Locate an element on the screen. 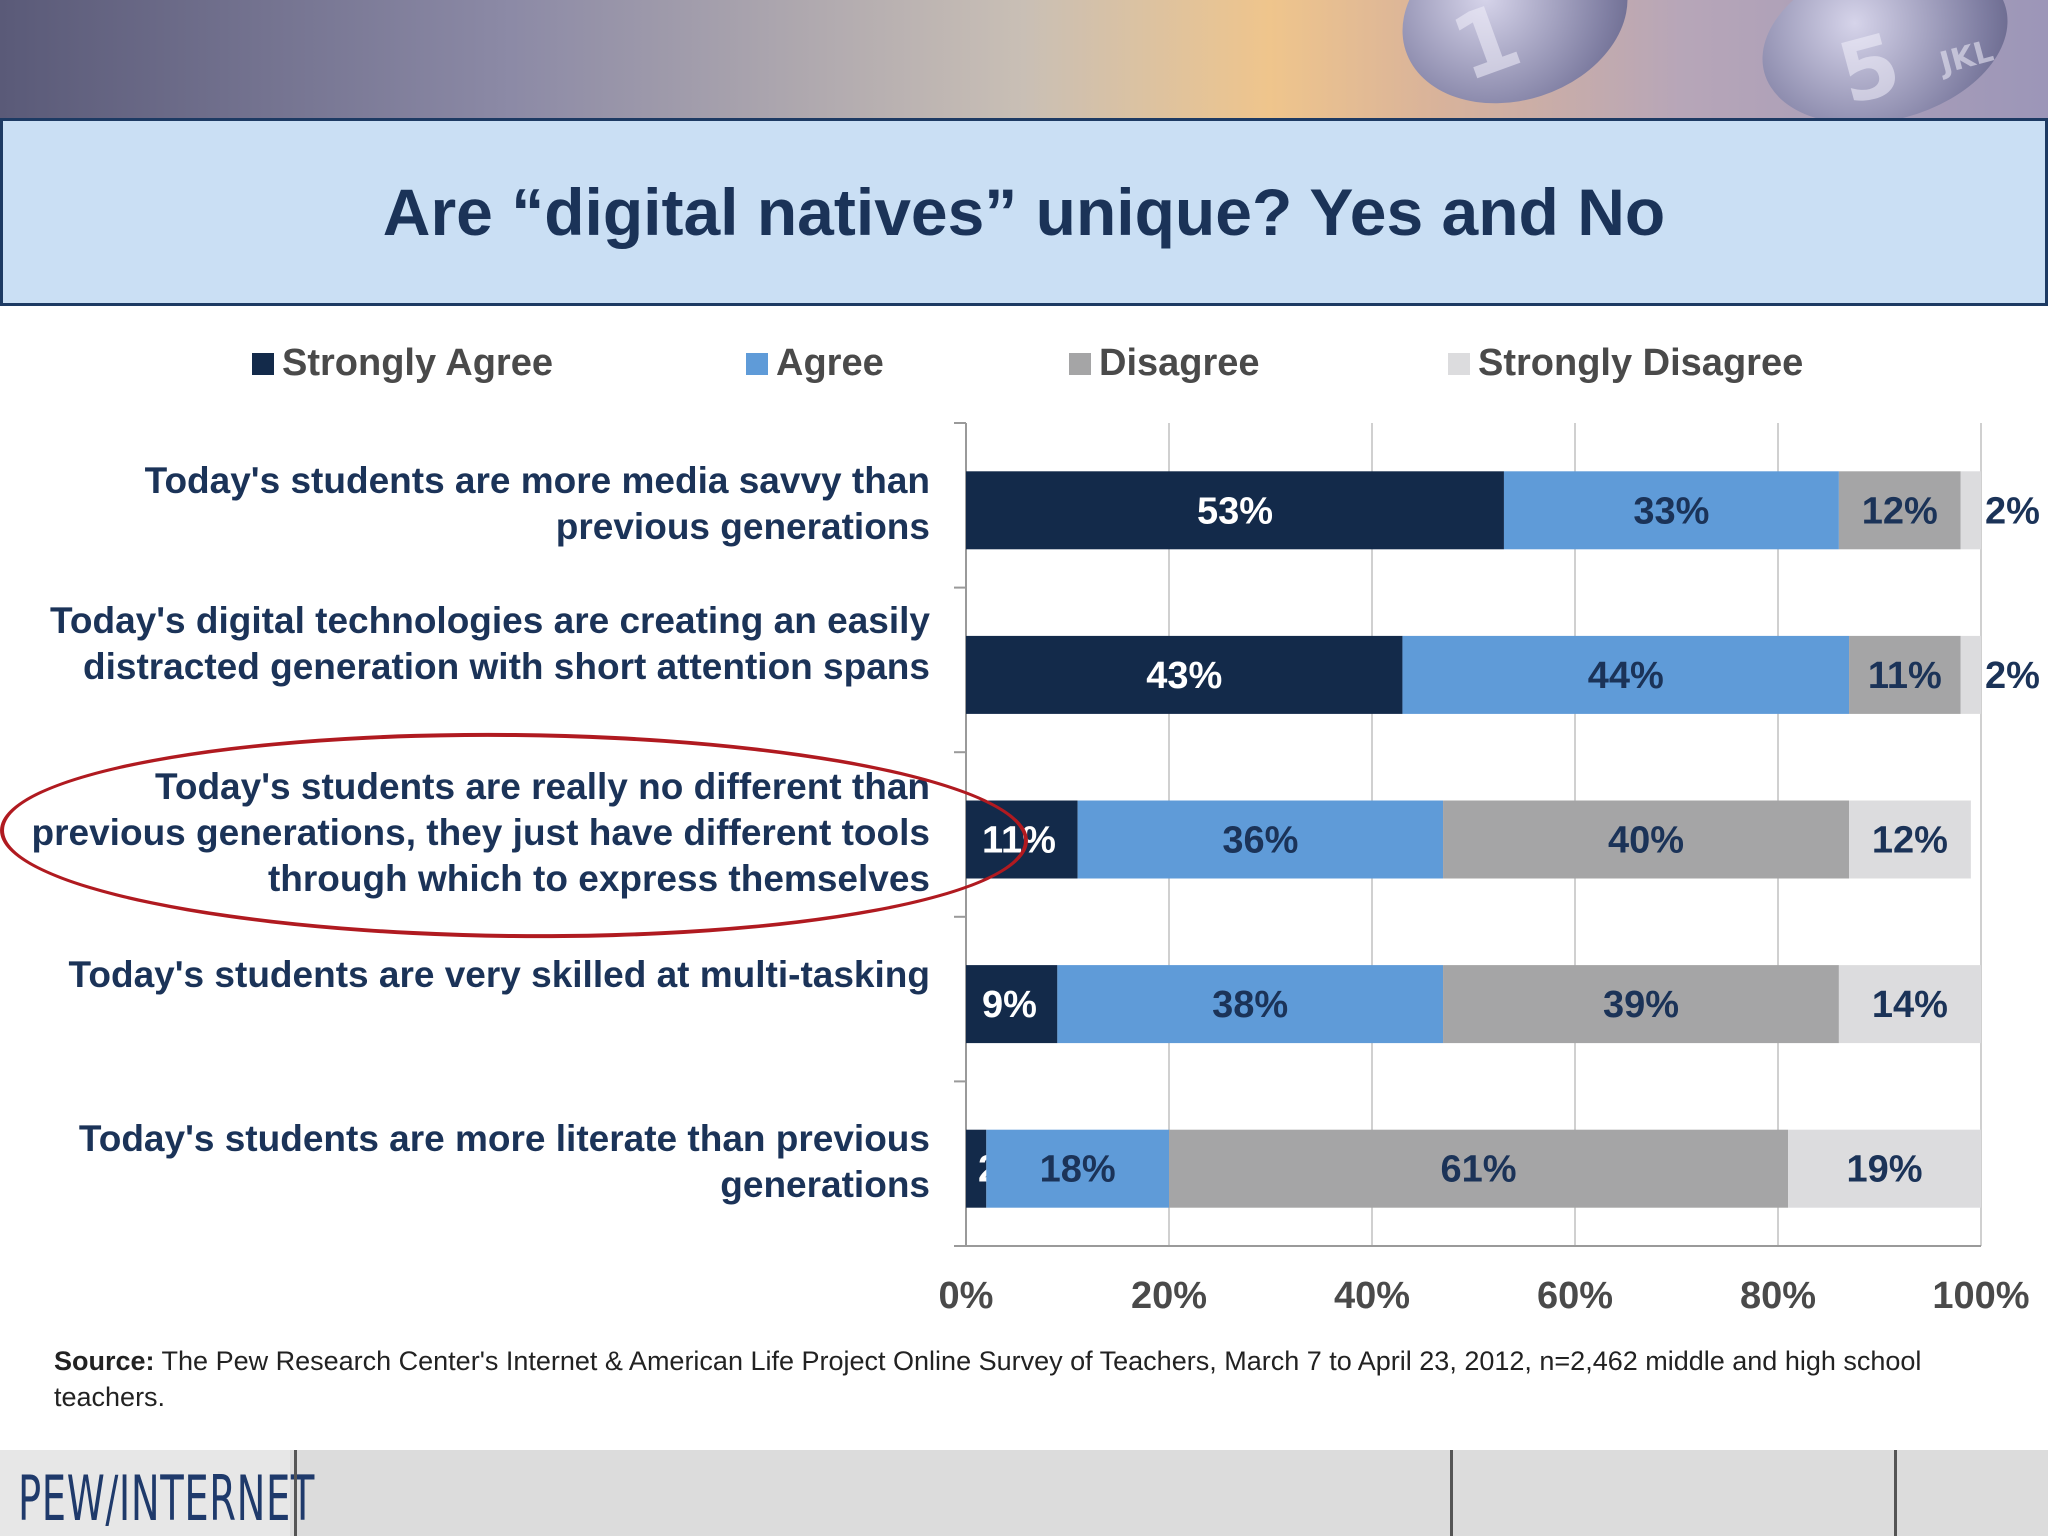  data-label-disagree-3: 39% is located at coordinates (1641, 1005).